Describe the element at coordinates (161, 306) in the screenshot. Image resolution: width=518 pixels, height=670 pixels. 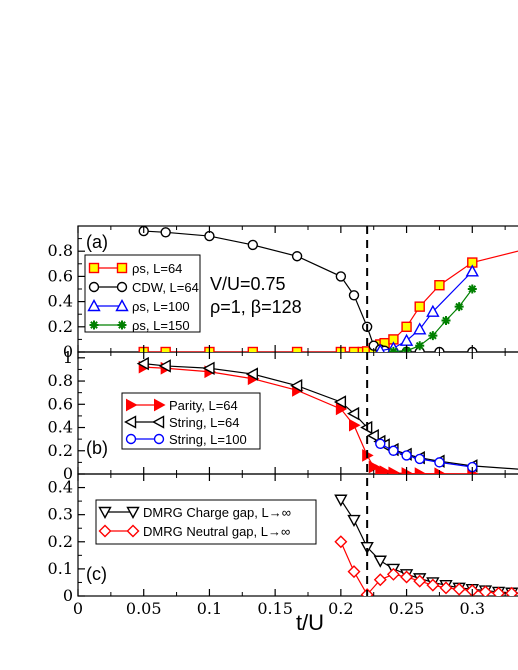
I see `legend-a-2-label: ρs, L=100` at that location.